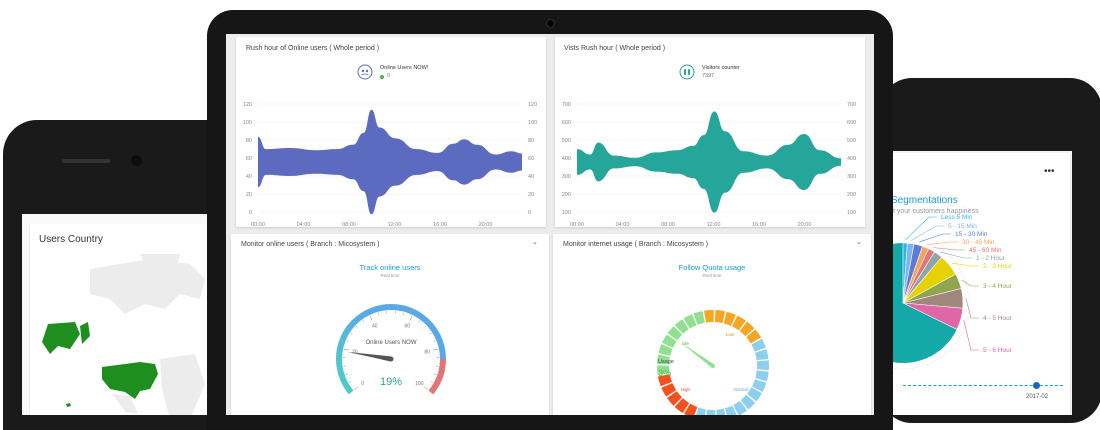 The image size is (1100, 430). I want to click on pie-label: 4 - 5 Hour, so click(998, 318).